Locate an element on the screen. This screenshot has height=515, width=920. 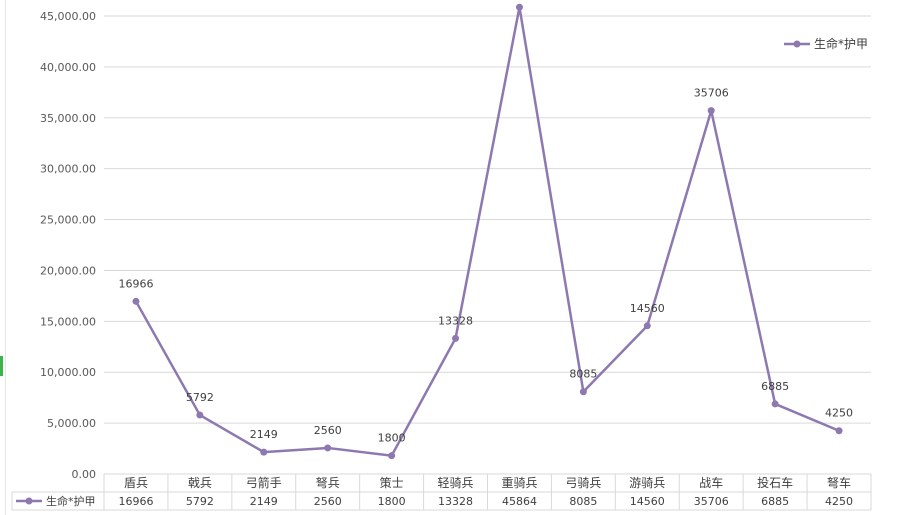
data-label: 1800 is located at coordinates (392, 438).